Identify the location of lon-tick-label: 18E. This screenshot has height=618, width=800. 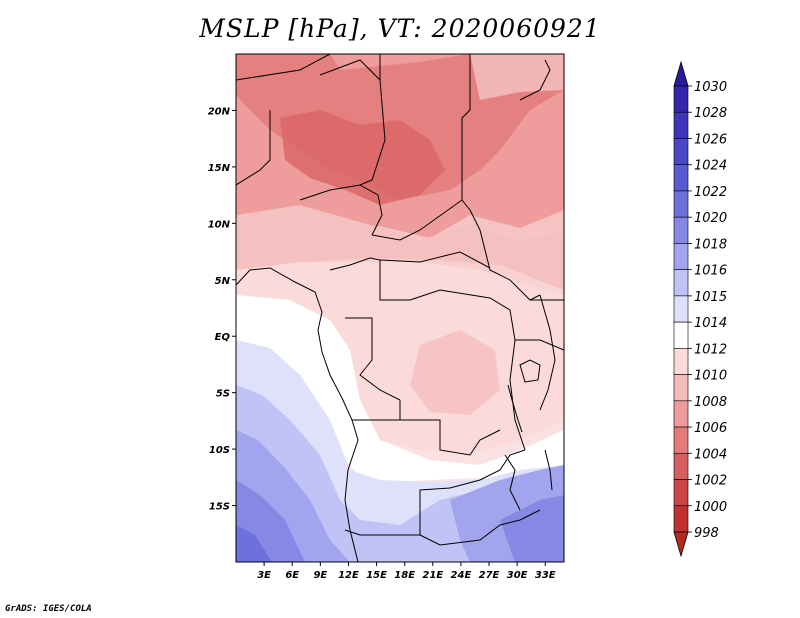
(404, 575).